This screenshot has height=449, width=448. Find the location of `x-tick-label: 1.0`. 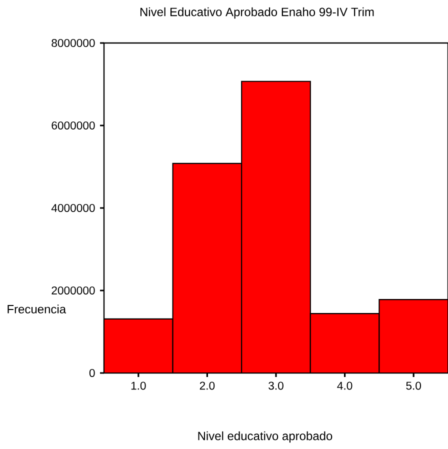

x-tick-label: 1.0 is located at coordinates (138, 386).